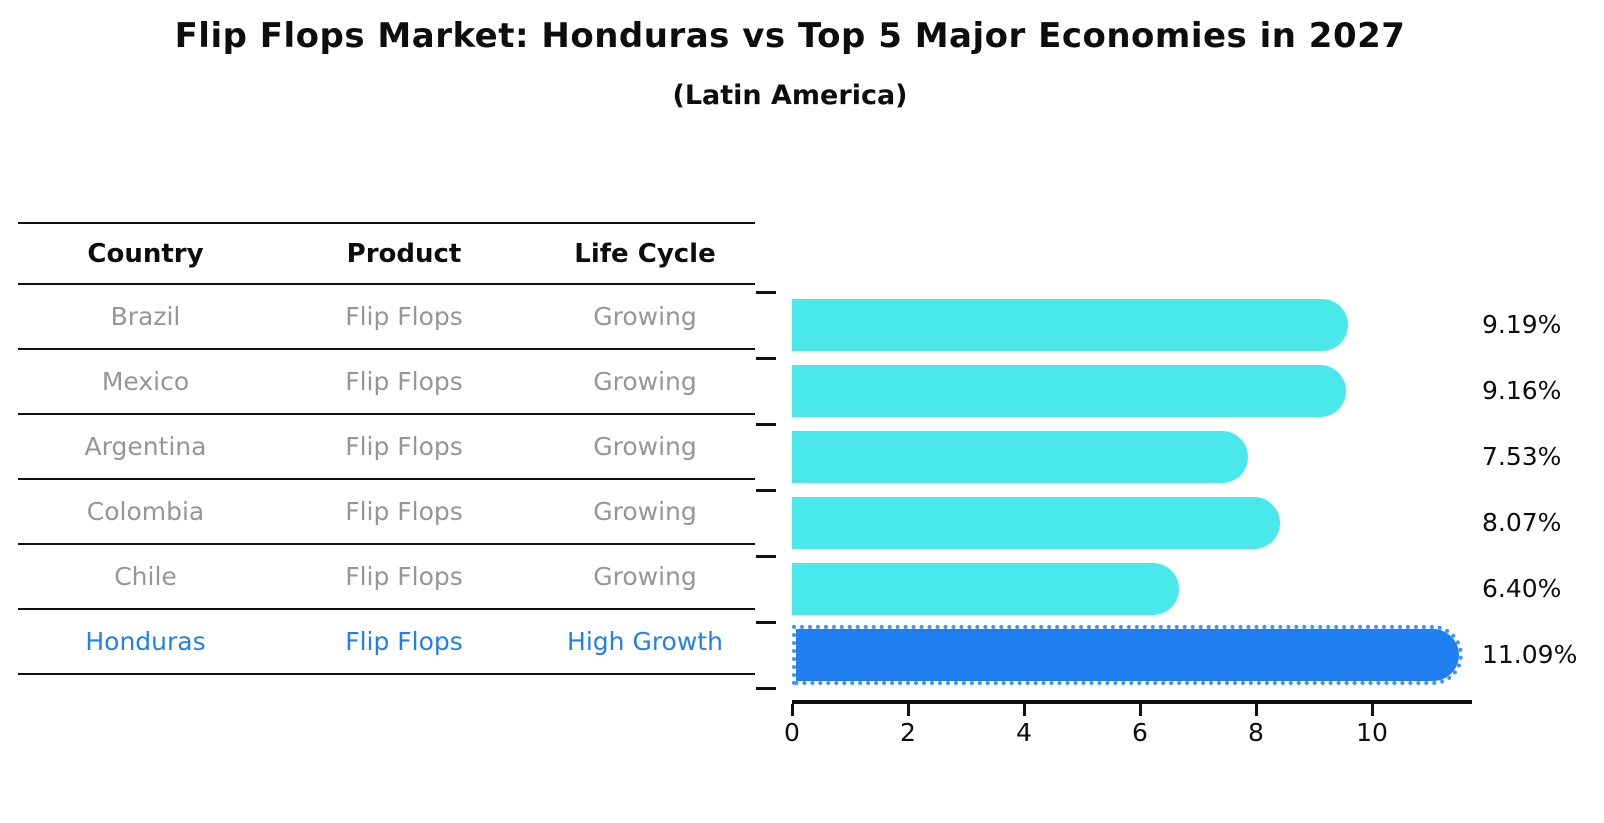 The width and height of the screenshot is (1604, 823). Describe the element at coordinates (1522, 456) in the screenshot. I see `value-label-argentina: 7.53%` at that location.